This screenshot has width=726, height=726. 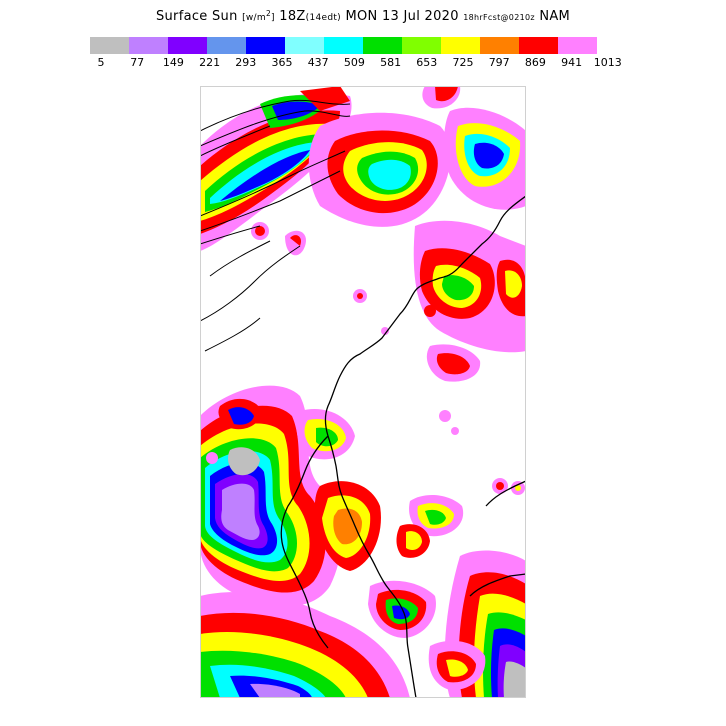 I want to click on no-data-region, so click(x=203, y=381).